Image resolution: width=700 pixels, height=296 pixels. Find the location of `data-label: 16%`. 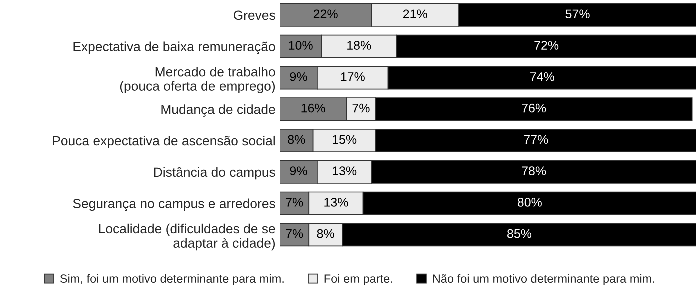

data-label: 16% is located at coordinates (314, 108).